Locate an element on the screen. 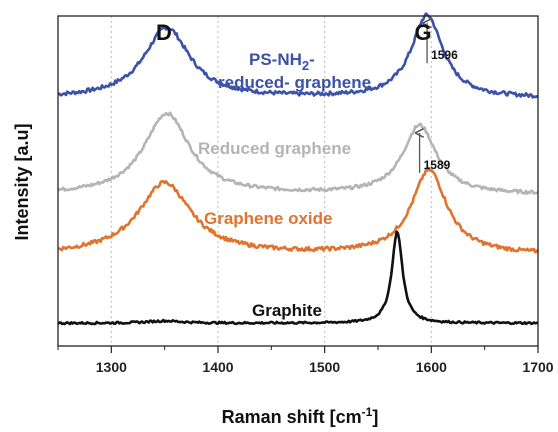 The image size is (558, 432). series-label-ps-nh2-text: PS-NH is located at coordinates (275, 59).